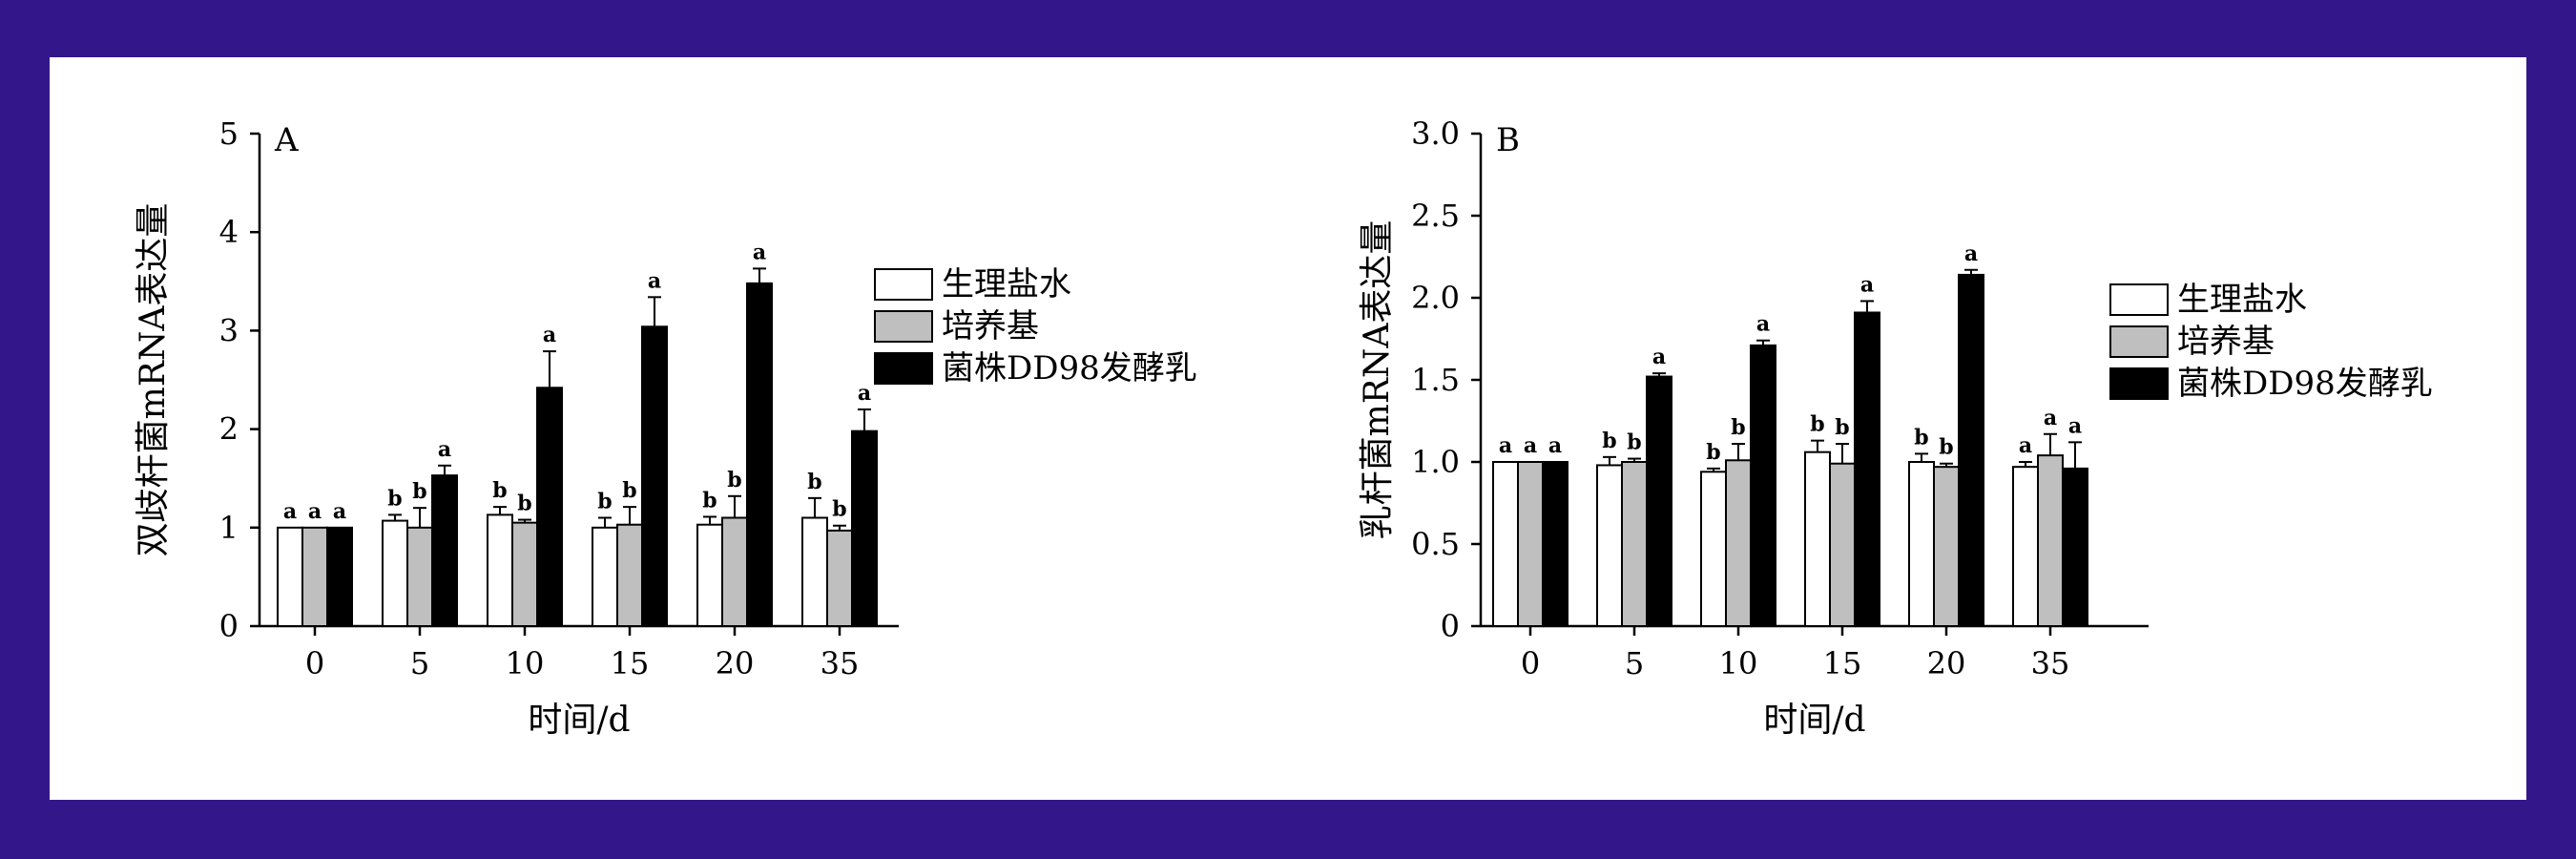  Describe the element at coordinates (1435, 298) in the screenshot. I see `y-tick-label: 2.0` at that location.